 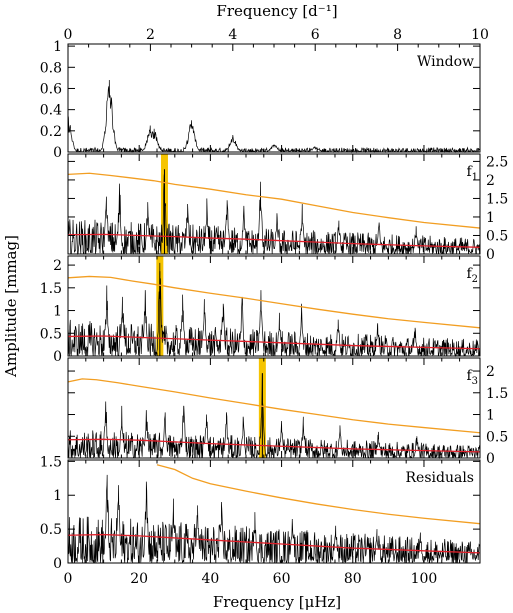 What do you see at coordinates (68, 35) in the screenshot?
I see `top-x-tick-label: 0` at bounding box center [68, 35].